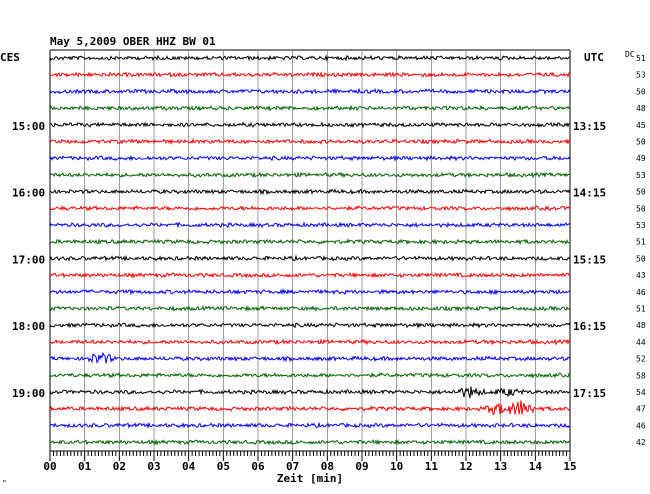 The image size is (650, 494). What do you see at coordinates (589, 326) in the screenshot?
I see `right-time-label: 16:15` at bounding box center [589, 326].